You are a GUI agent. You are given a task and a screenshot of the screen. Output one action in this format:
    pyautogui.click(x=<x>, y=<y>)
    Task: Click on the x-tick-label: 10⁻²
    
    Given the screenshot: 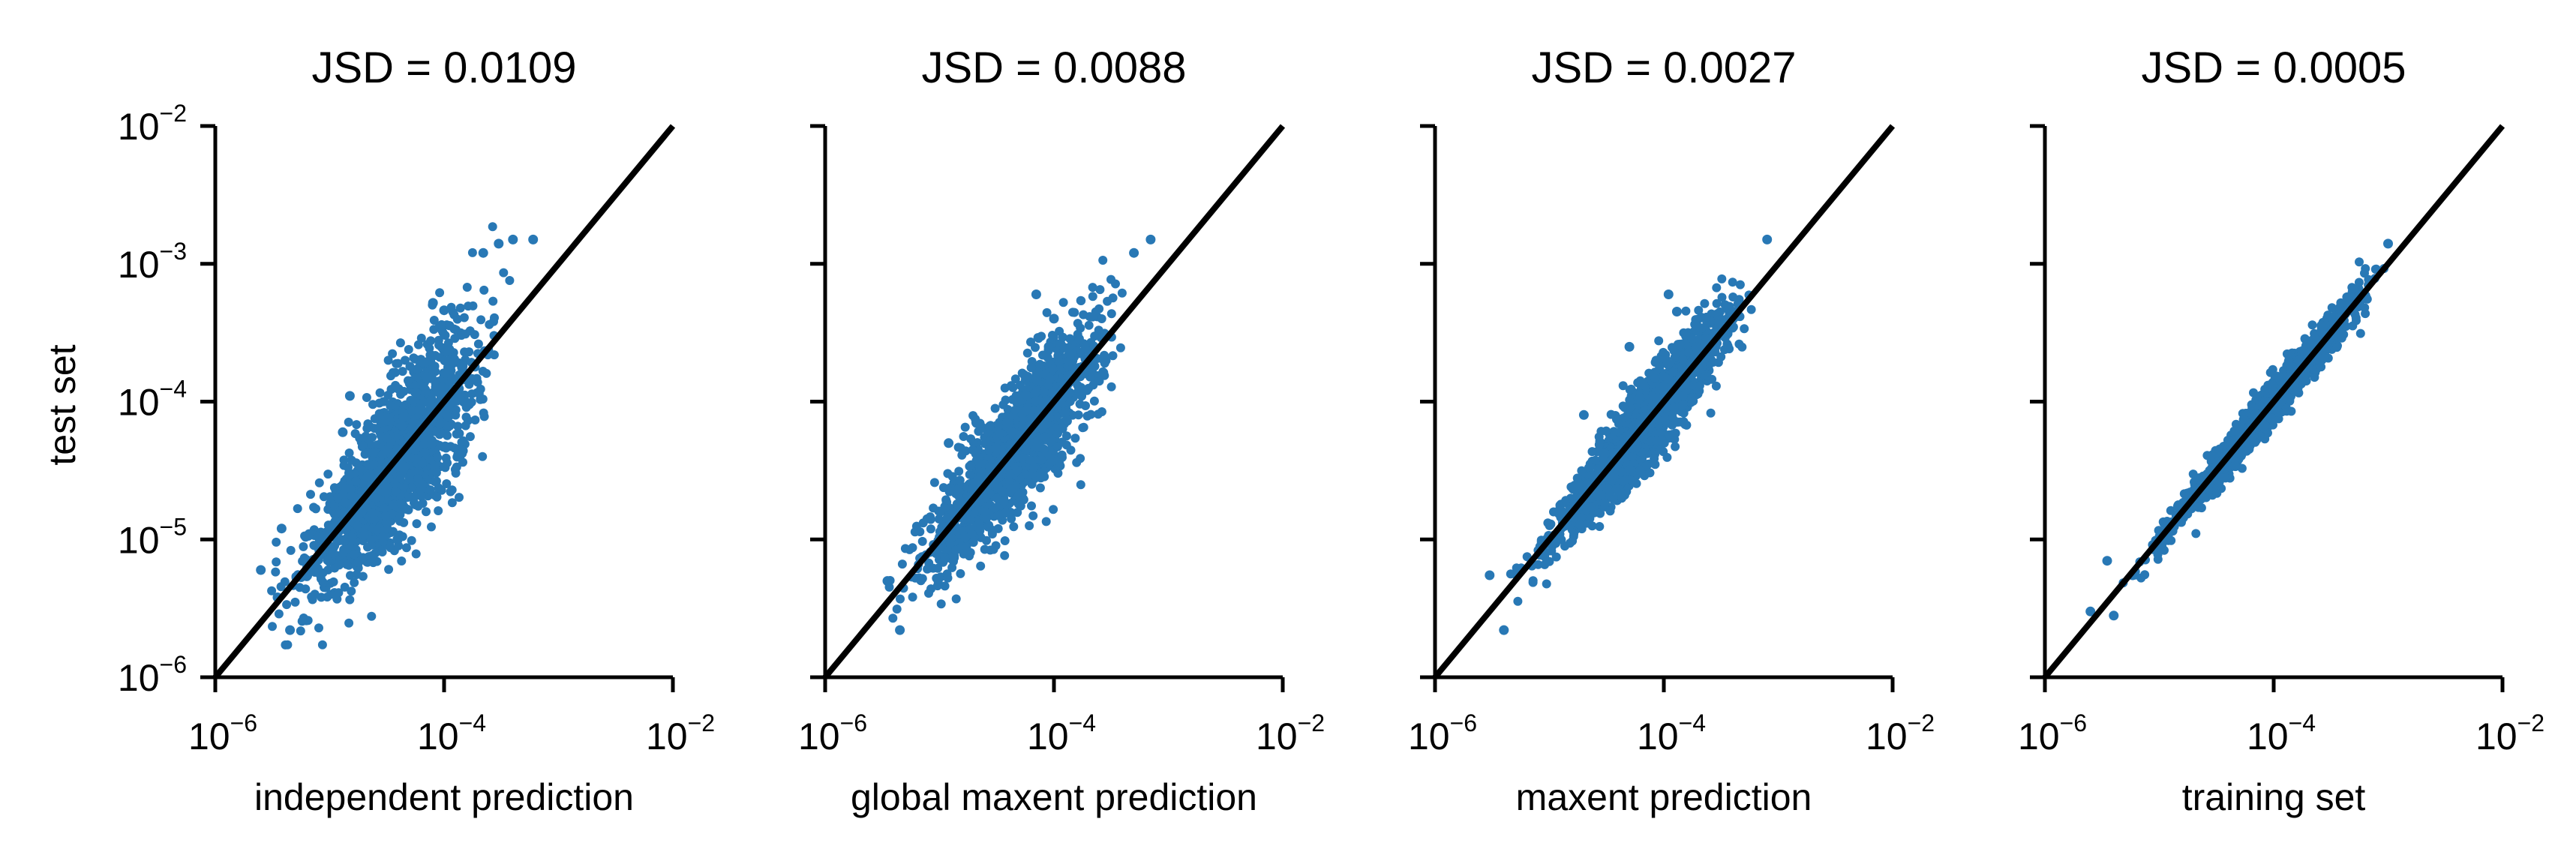 What is the action you would take?
    pyautogui.click(x=1900, y=734)
    